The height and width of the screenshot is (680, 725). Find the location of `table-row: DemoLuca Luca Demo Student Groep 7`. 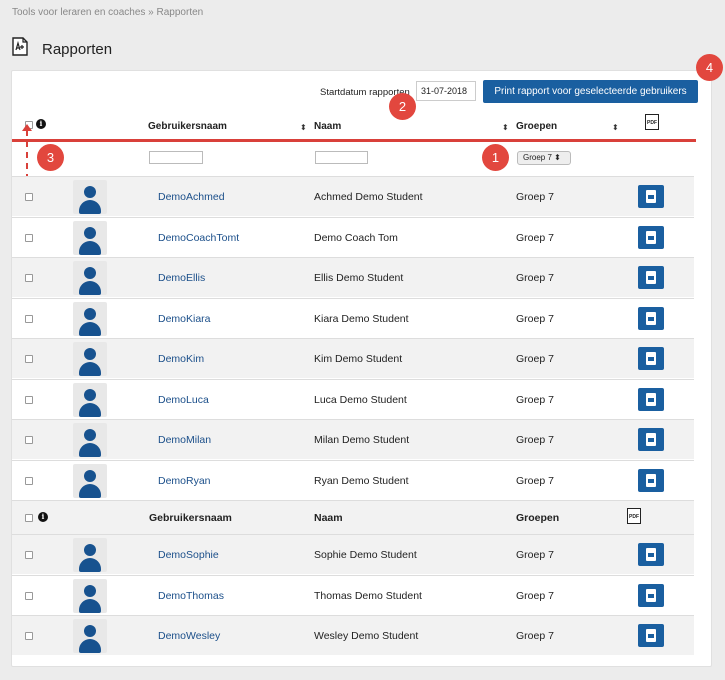

table-row: DemoLuca Luca Demo Student Groep 7 is located at coordinates (353, 398).